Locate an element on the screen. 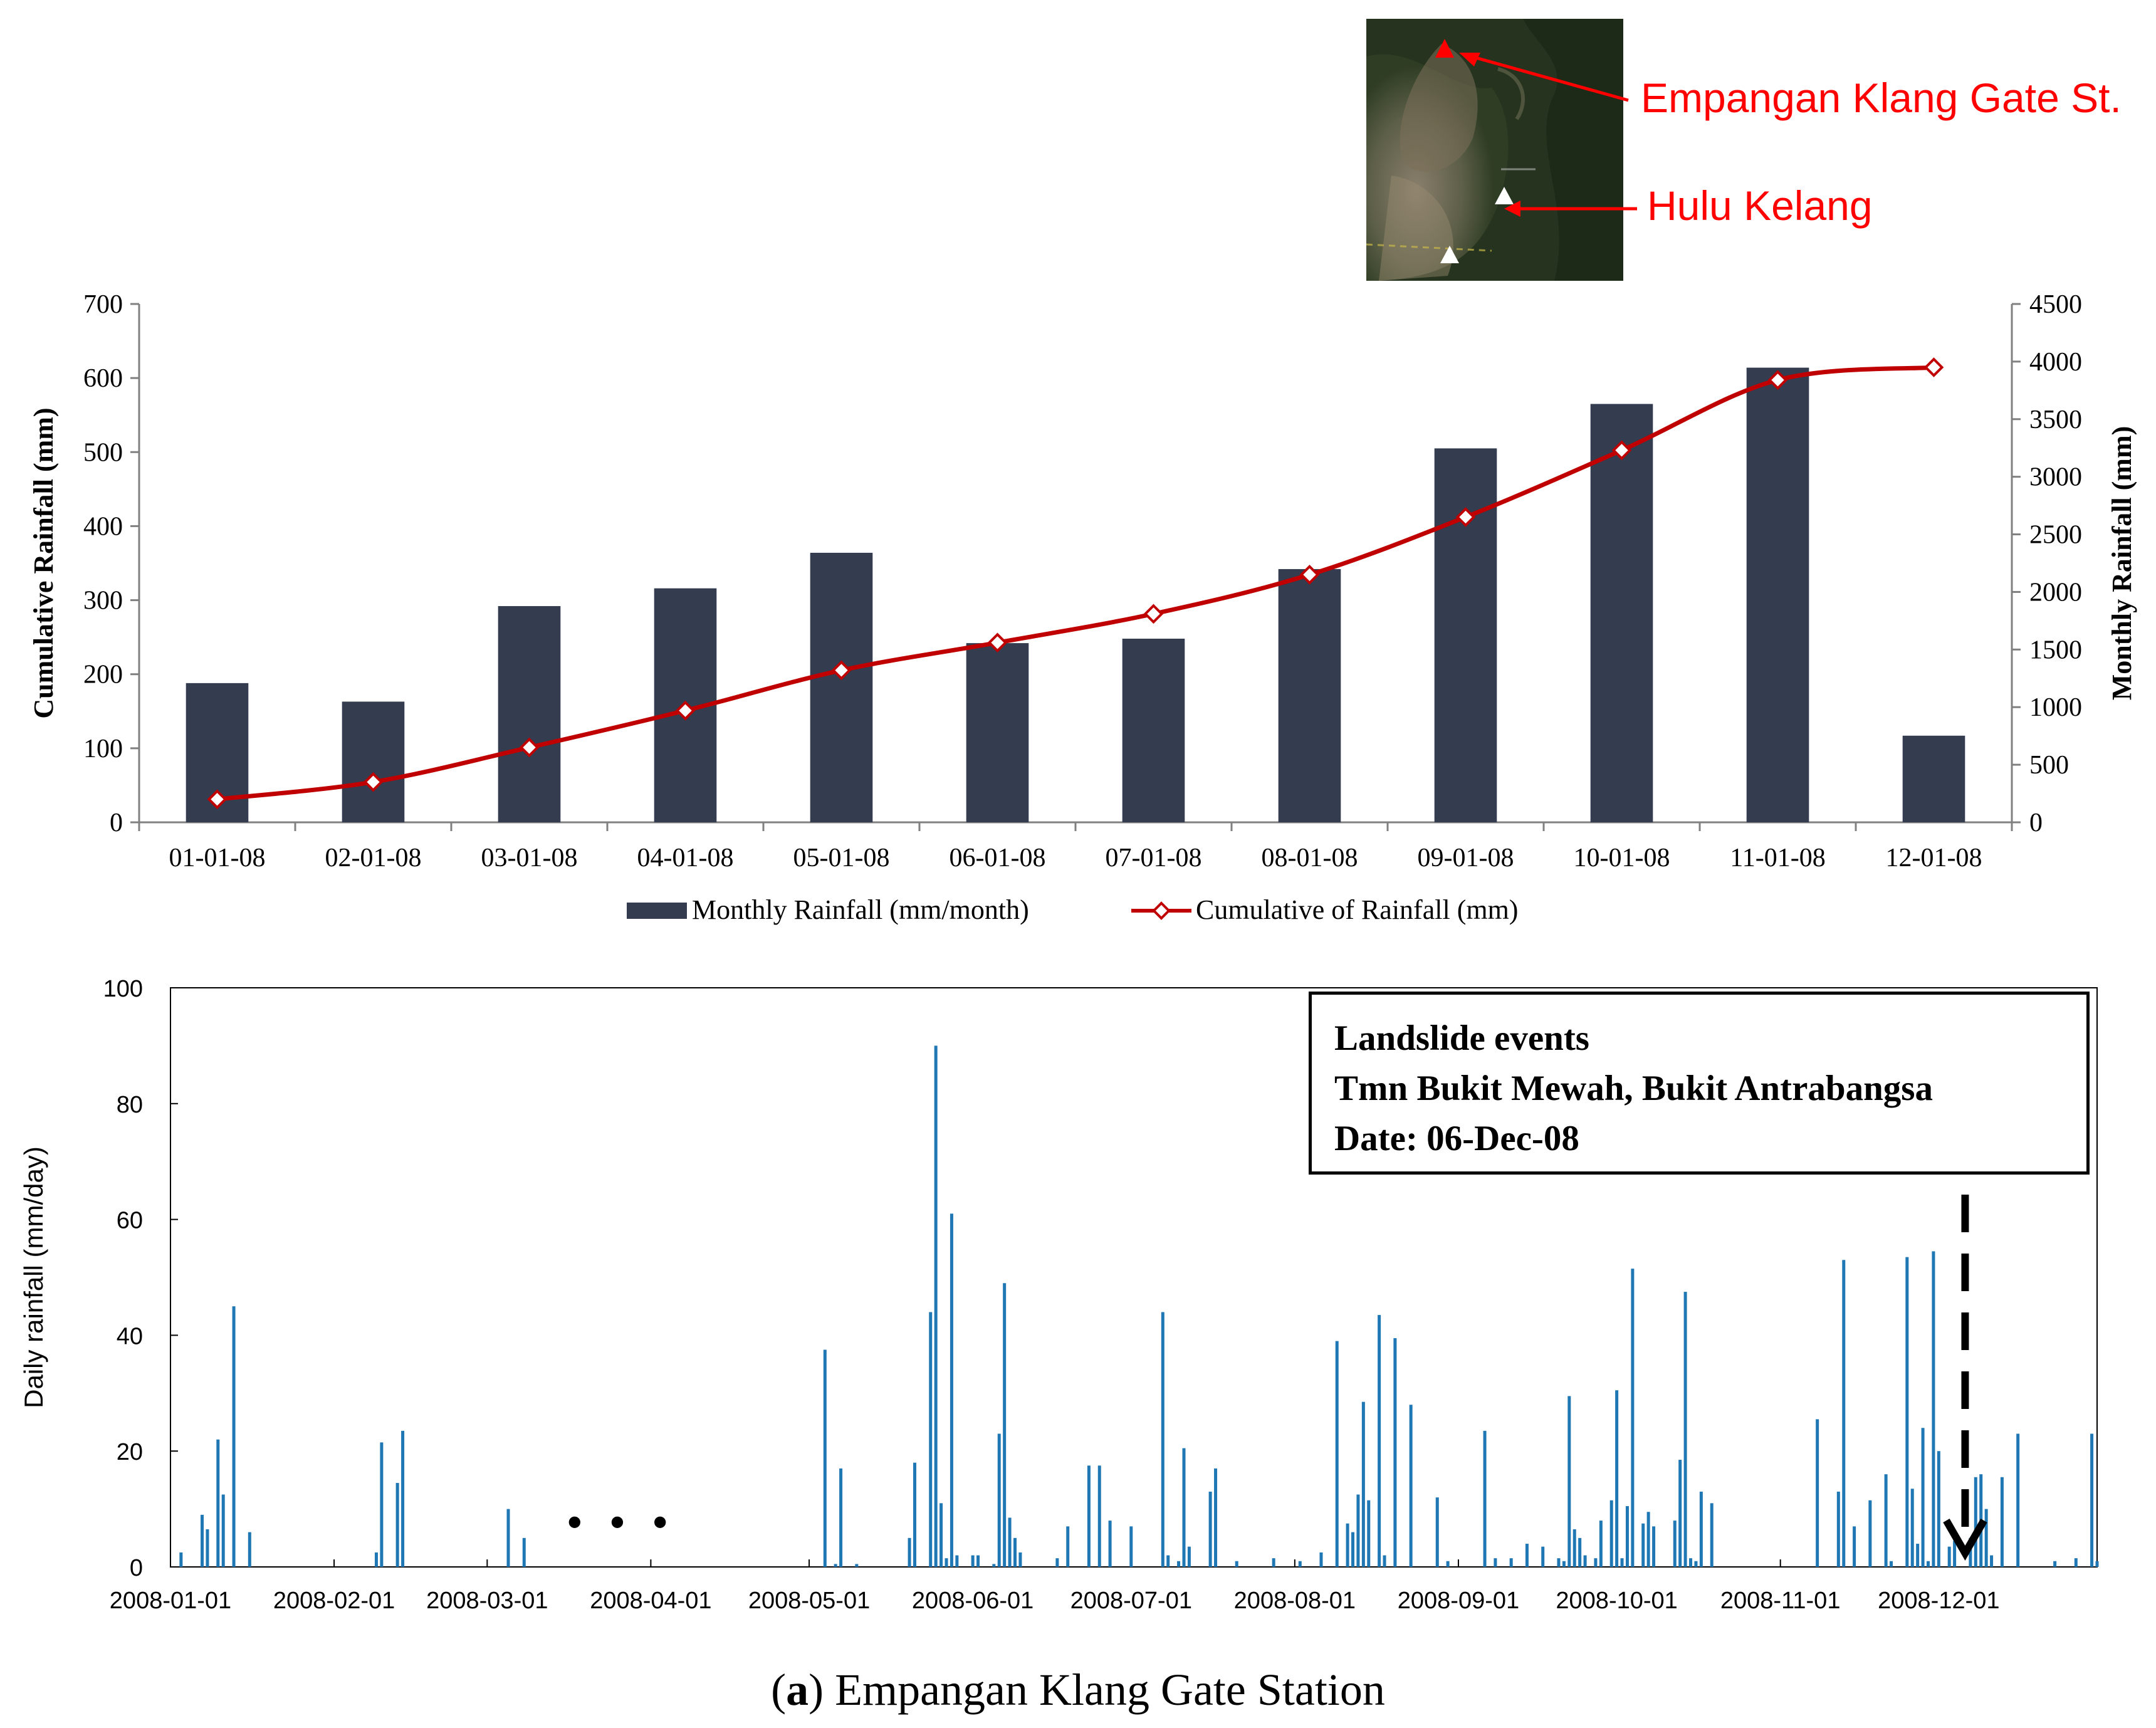 The height and width of the screenshot is (1728, 2156). station-marker-hulu-kelang is located at coordinates (1504, 195).